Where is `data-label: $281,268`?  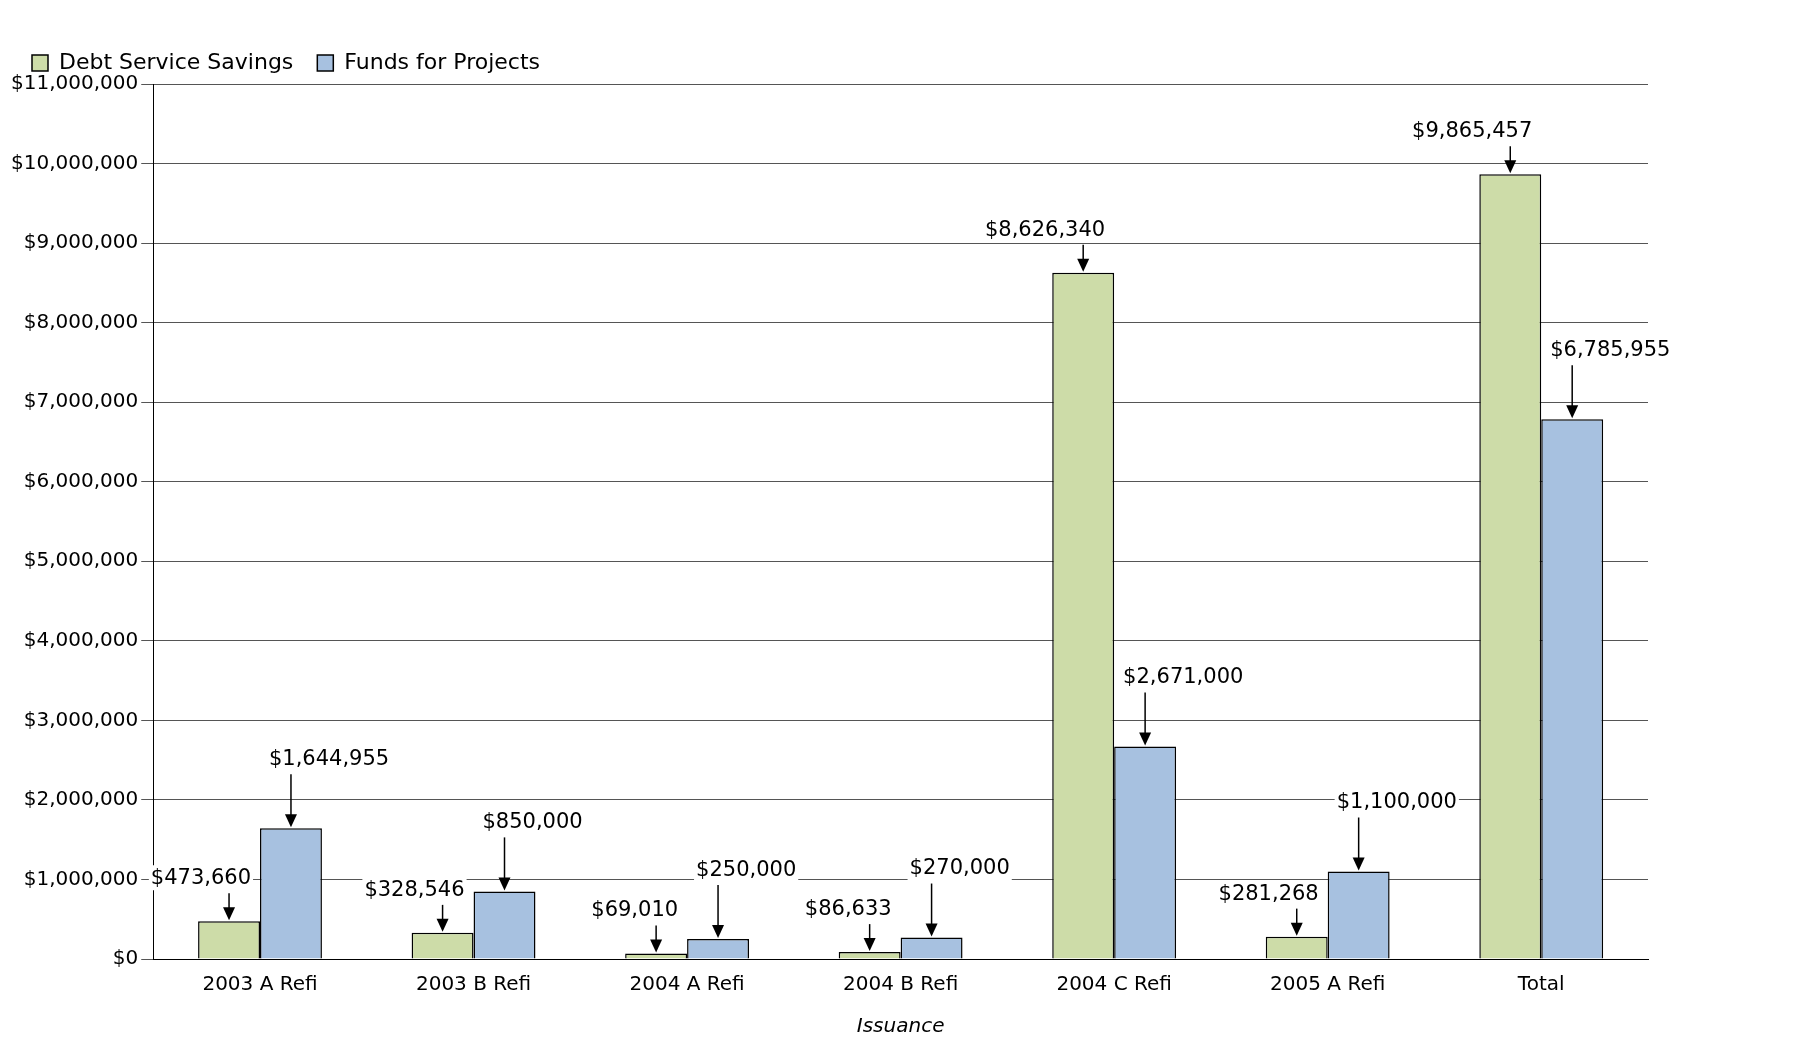
data-label: $281,268 is located at coordinates (1268, 892).